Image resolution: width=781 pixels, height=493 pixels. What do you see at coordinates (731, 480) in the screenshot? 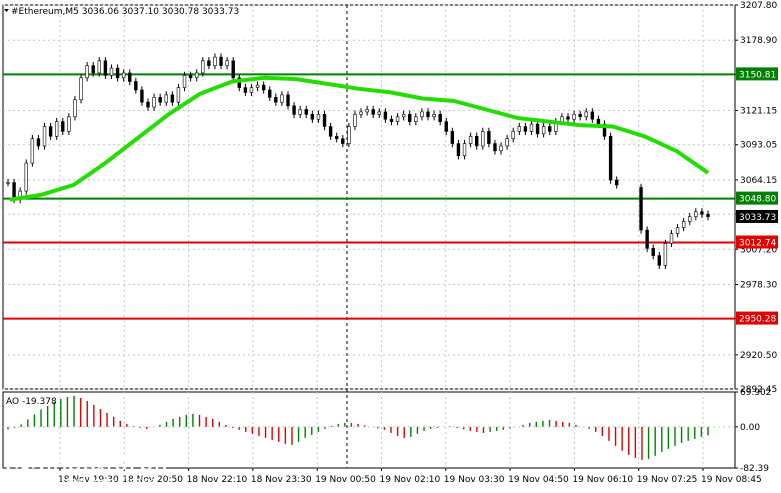
I see `x-tick-label: 19 Nov 08:45` at bounding box center [731, 480].